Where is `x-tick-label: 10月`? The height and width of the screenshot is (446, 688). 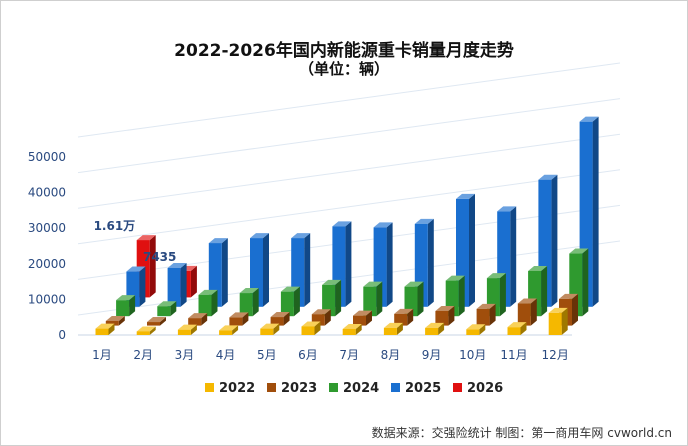 x-tick-label: 10月 is located at coordinates (472, 355).